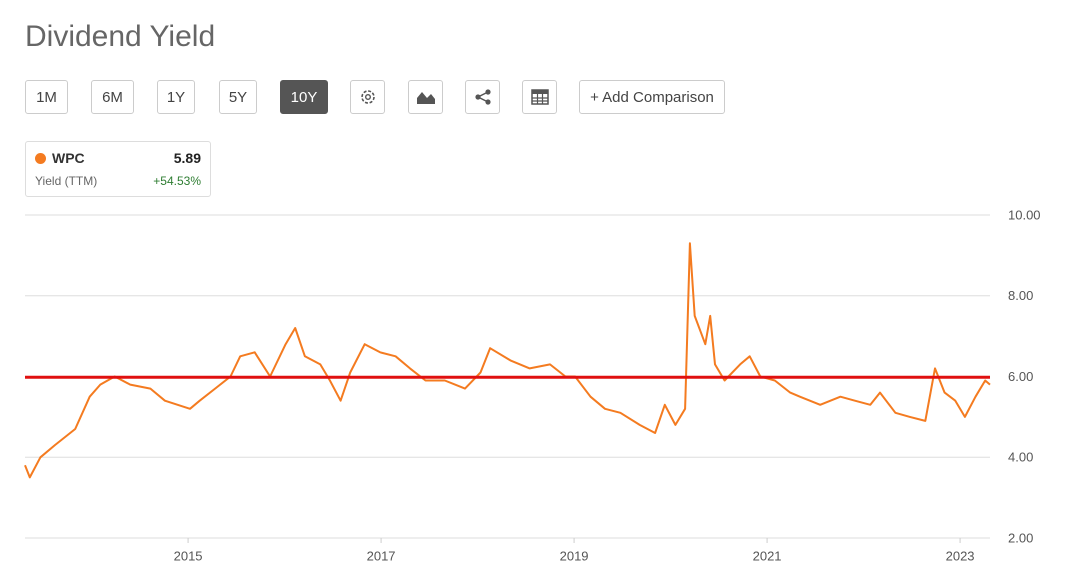 The width and height of the screenshot is (1083, 585). I want to click on area-icon, so click(425, 98).